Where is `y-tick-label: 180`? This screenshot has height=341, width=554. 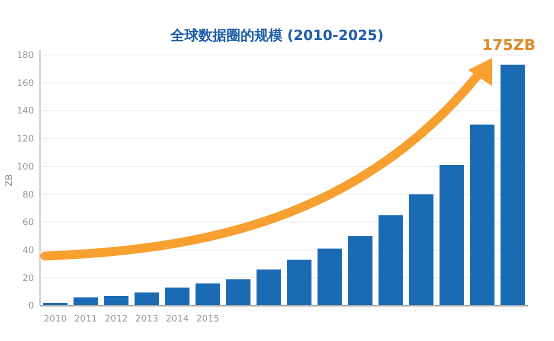 y-tick-label: 180 is located at coordinates (25, 56).